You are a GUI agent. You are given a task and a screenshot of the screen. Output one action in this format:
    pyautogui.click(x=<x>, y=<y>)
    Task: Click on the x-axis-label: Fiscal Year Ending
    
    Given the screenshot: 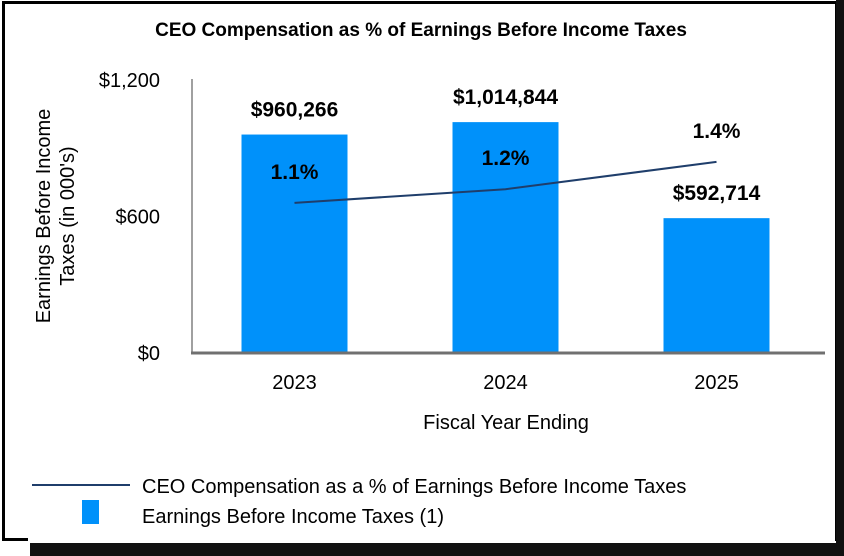 What is the action you would take?
    pyautogui.click(x=506, y=423)
    